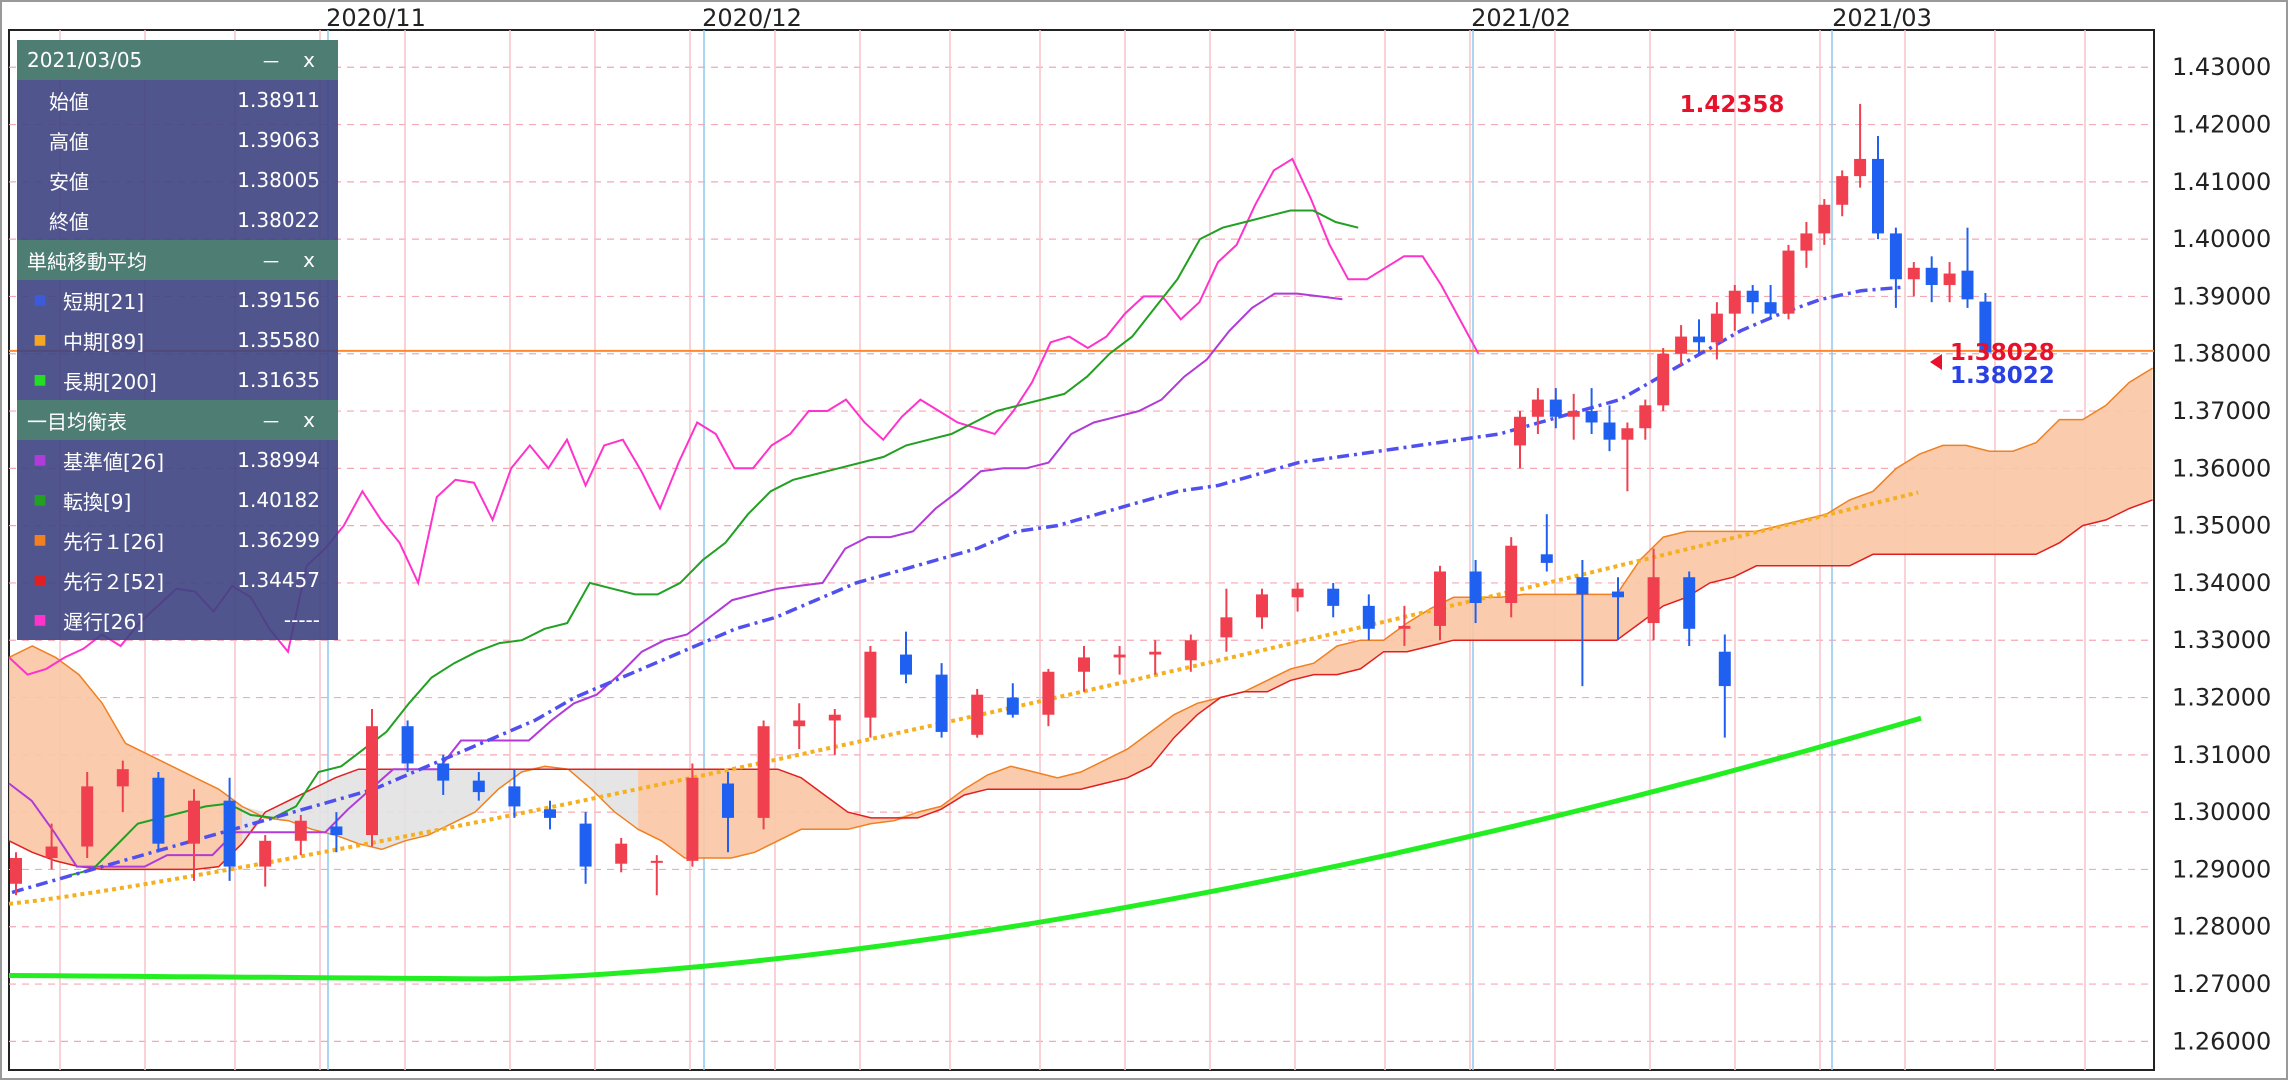 The image size is (2288, 1080). What do you see at coordinates (2221, 583) in the screenshot?
I see `y-tick-label: 1.34000` at bounding box center [2221, 583].